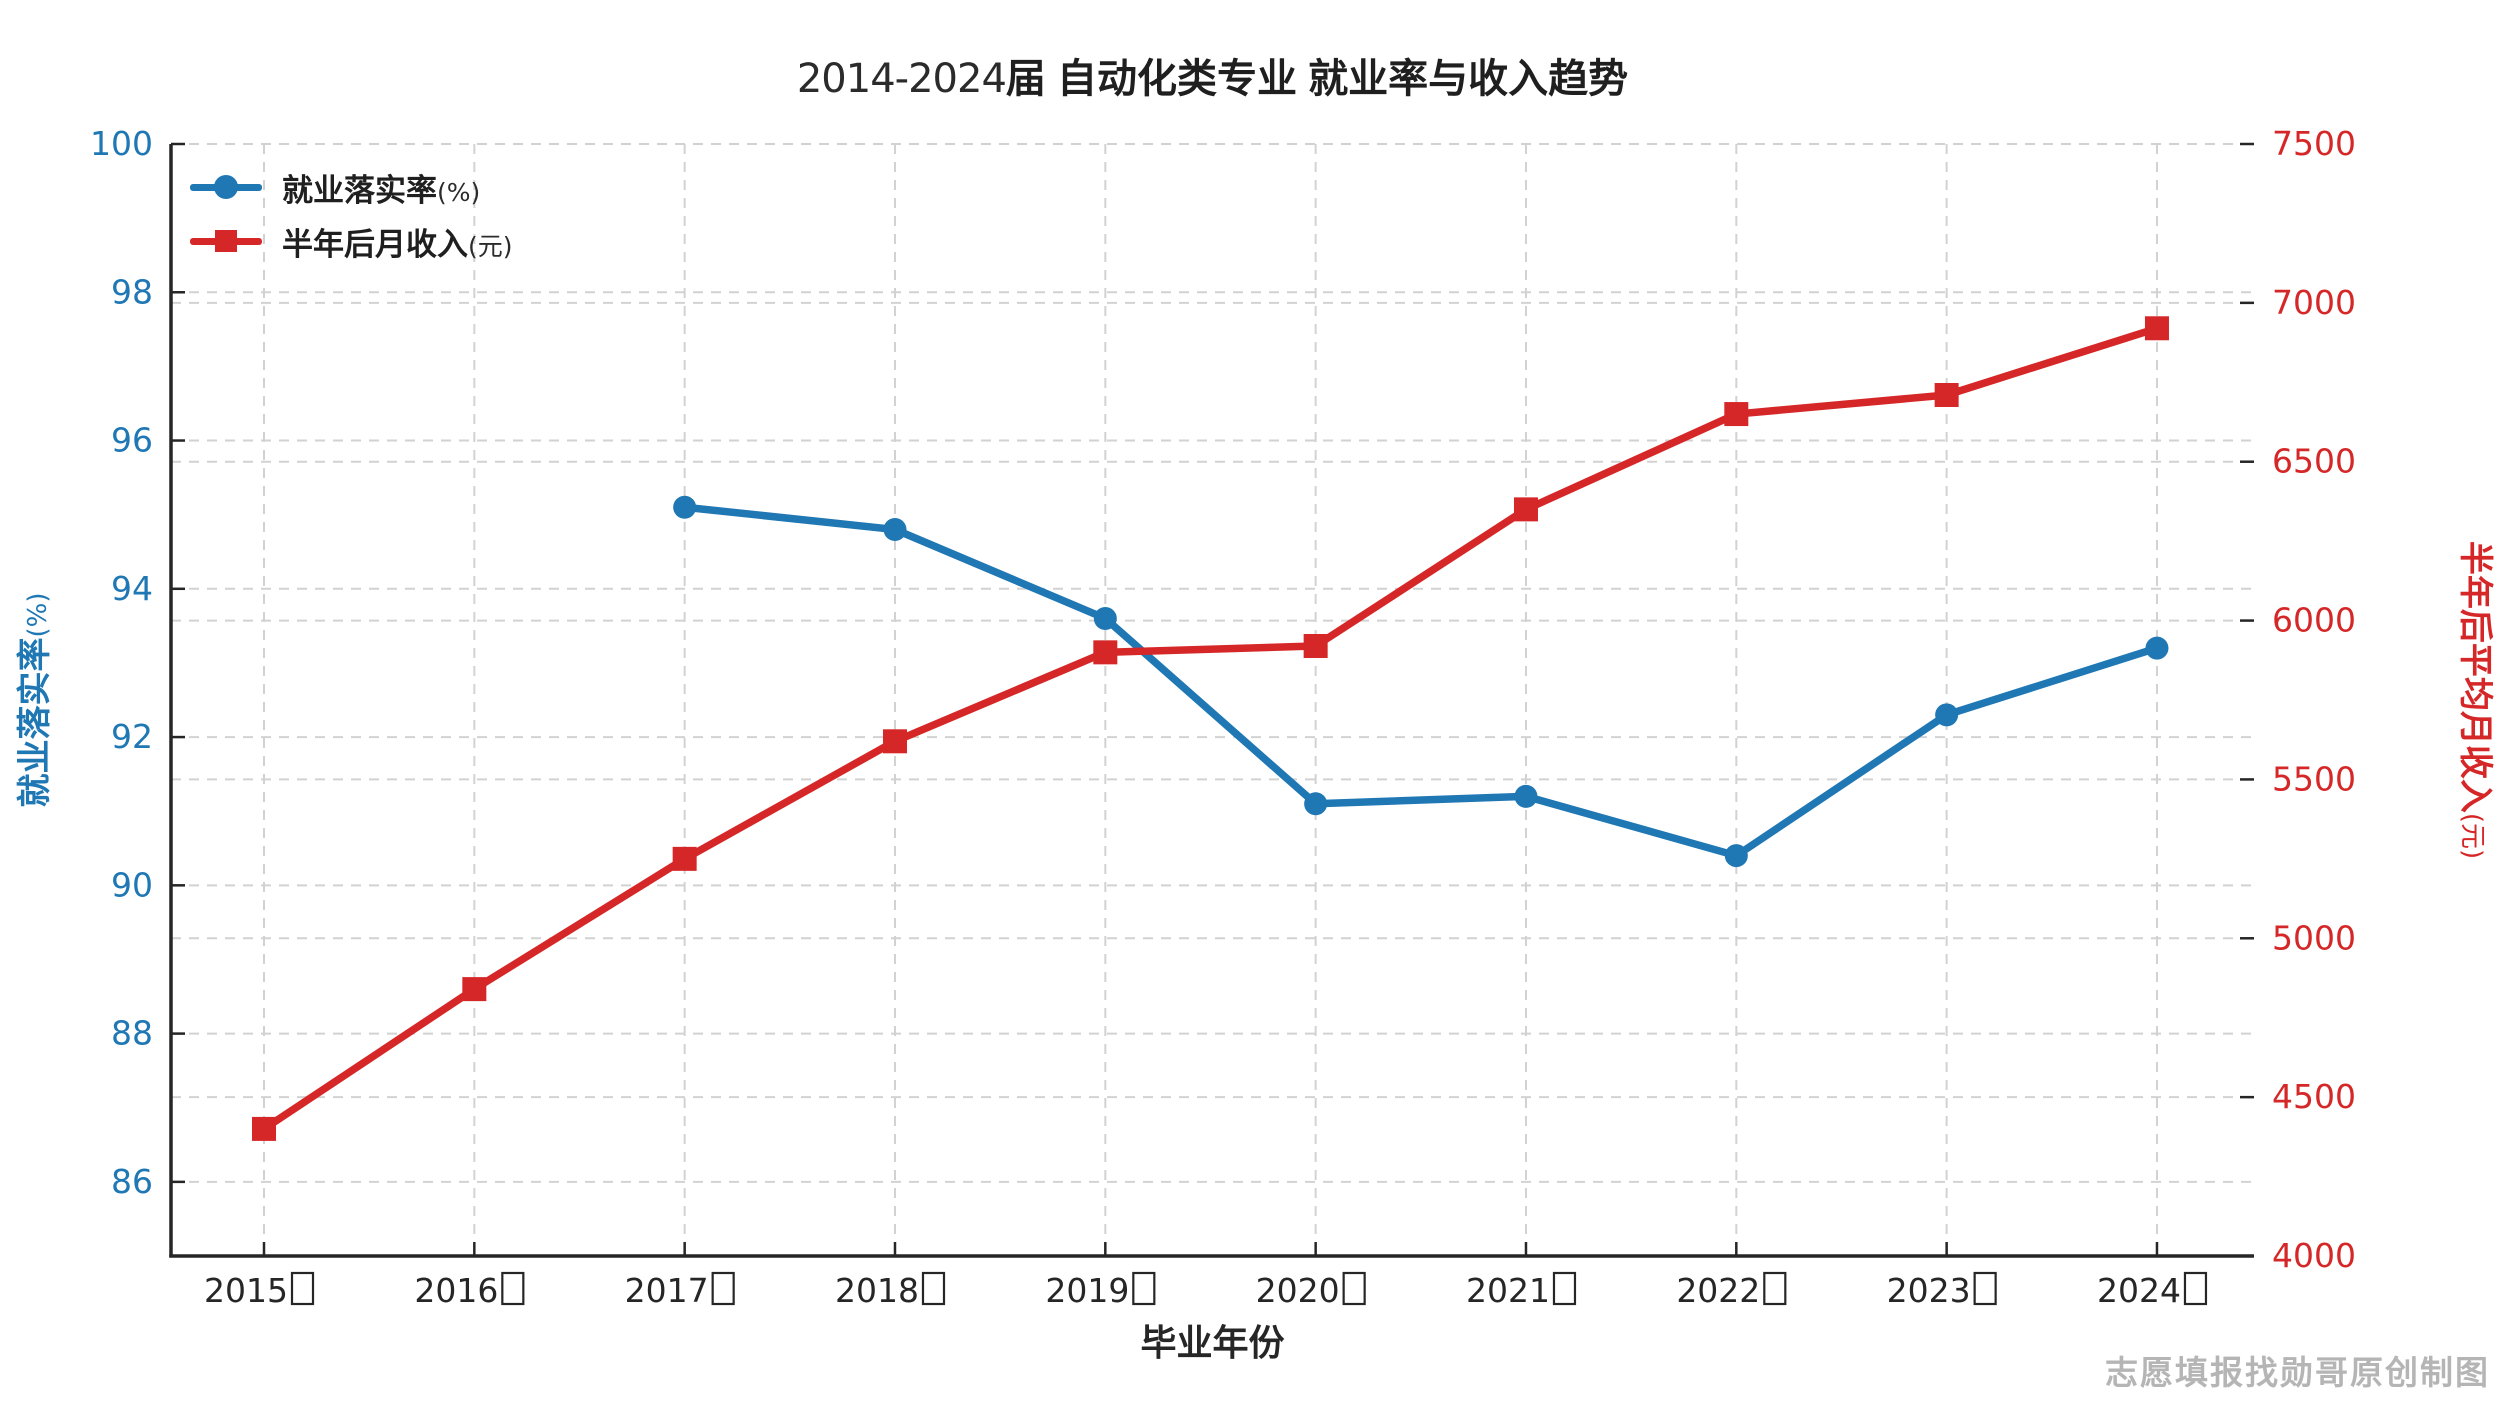  What do you see at coordinates (132, 736) in the screenshot?
I see `left-tick-label: 92` at bounding box center [132, 736].